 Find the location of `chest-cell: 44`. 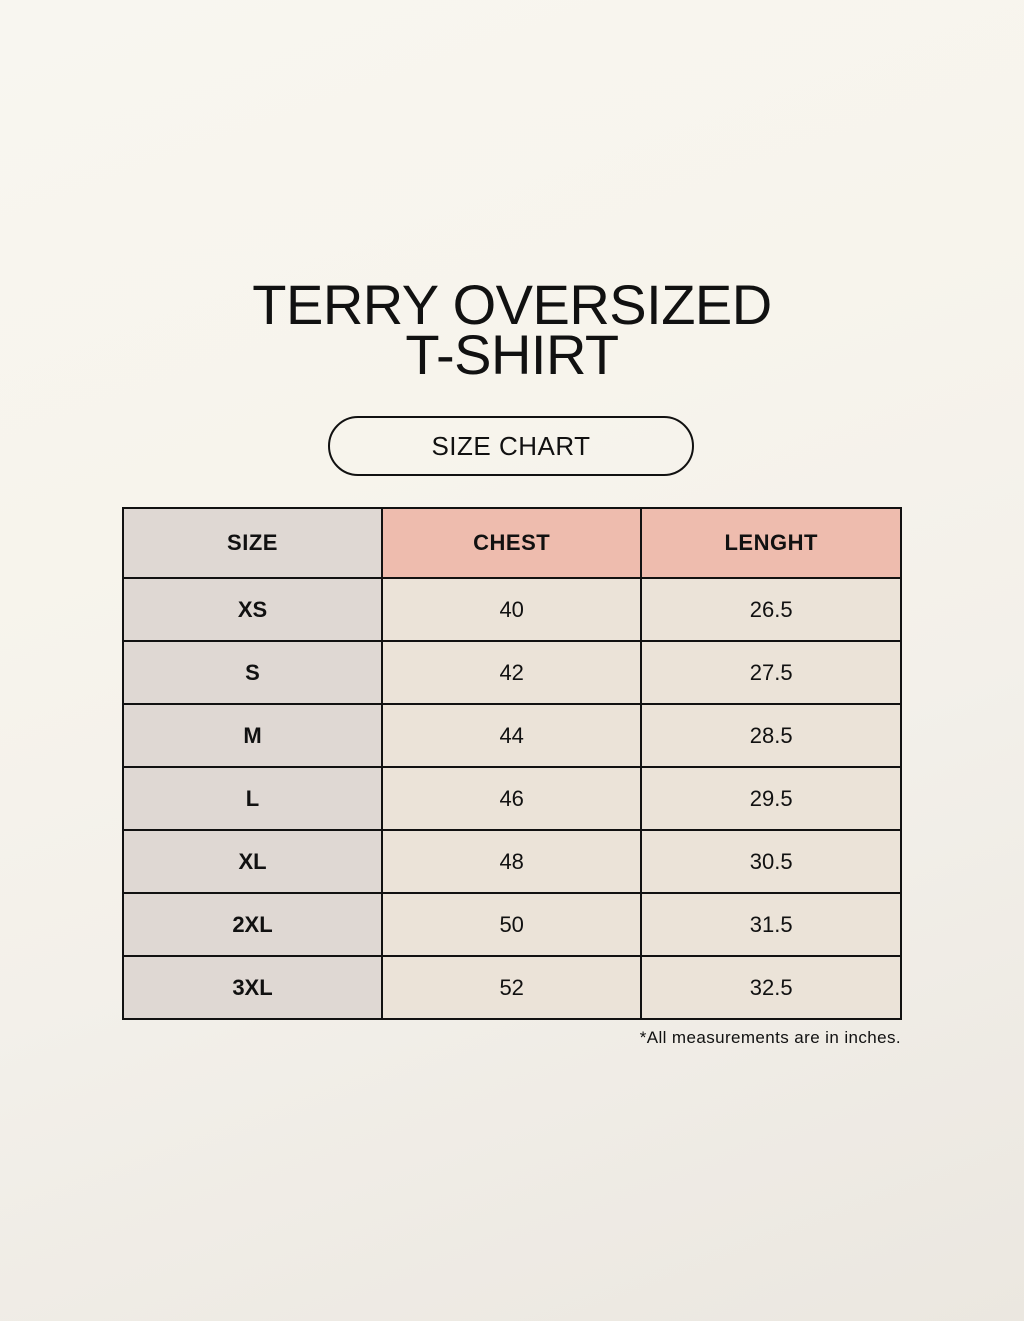

chest-cell: 44 is located at coordinates (511, 735).